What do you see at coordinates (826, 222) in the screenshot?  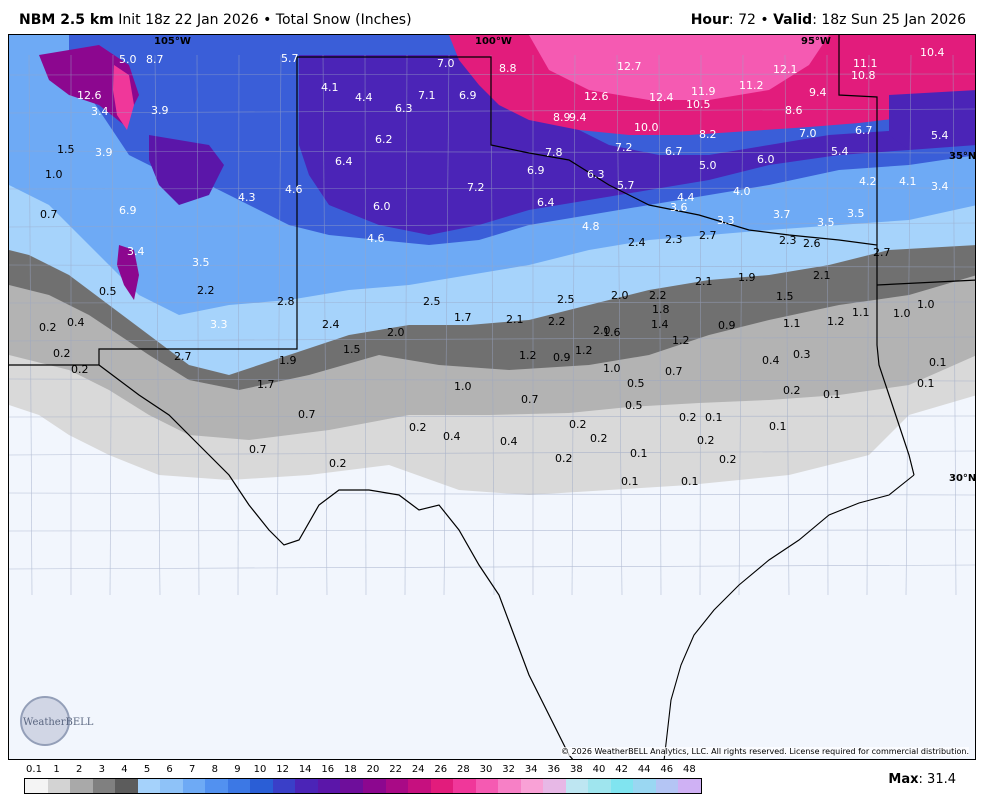 I see `snow-value-label: 3.5` at bounding box center [826, 222].